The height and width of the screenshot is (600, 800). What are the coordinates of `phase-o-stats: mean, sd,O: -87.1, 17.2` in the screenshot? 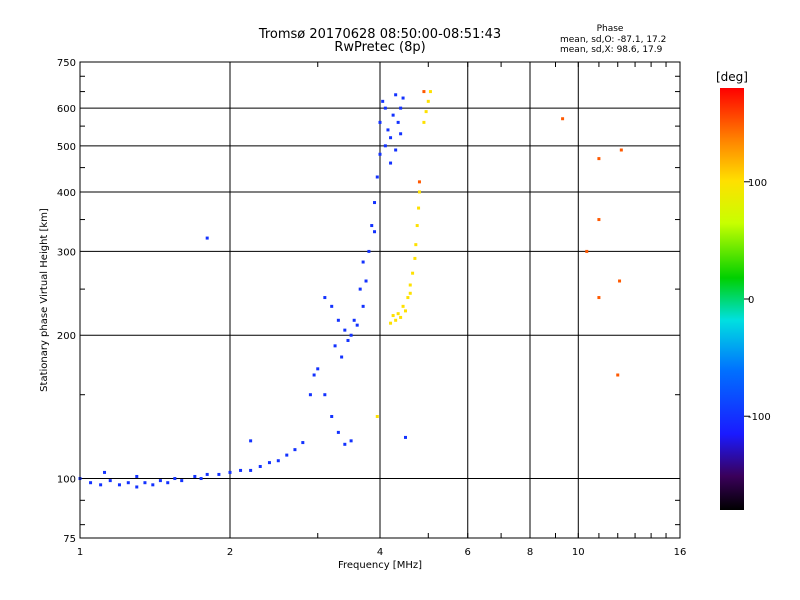 It's located at (613, 40).